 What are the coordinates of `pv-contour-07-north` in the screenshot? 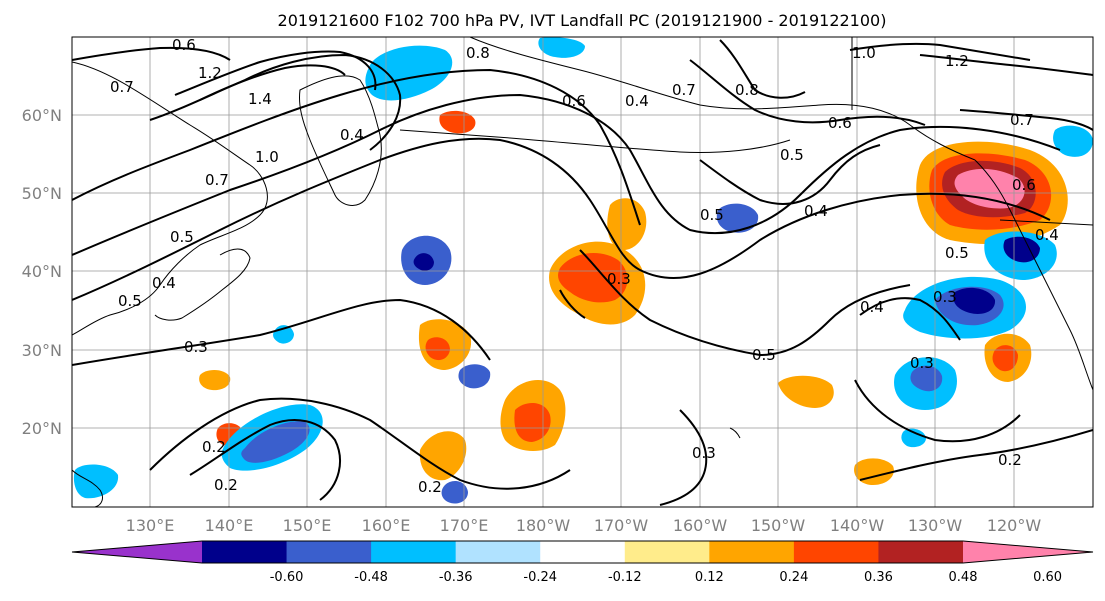 It's located at (151, 53).